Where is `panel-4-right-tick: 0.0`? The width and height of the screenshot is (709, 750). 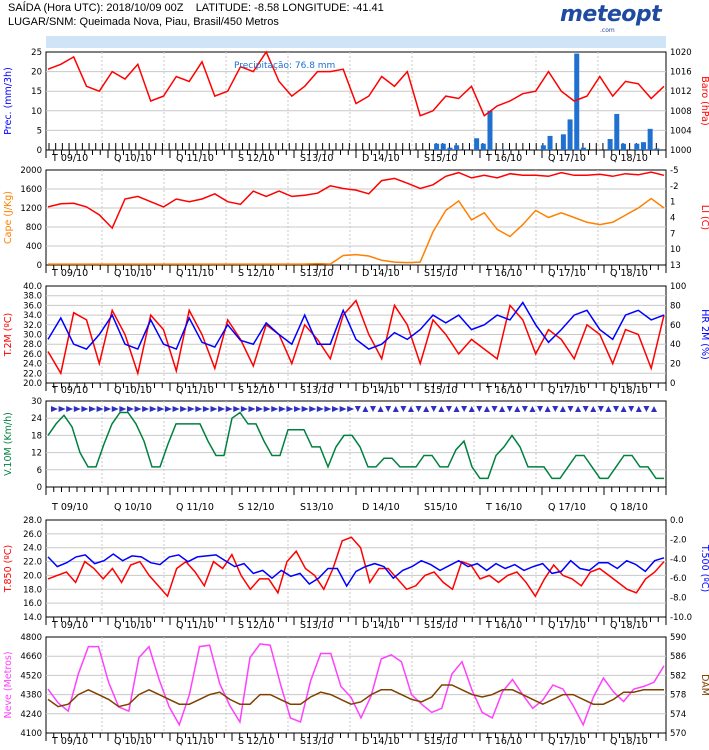
panel-4-right-tick: 0.0 is located at coordinates (677, 521).